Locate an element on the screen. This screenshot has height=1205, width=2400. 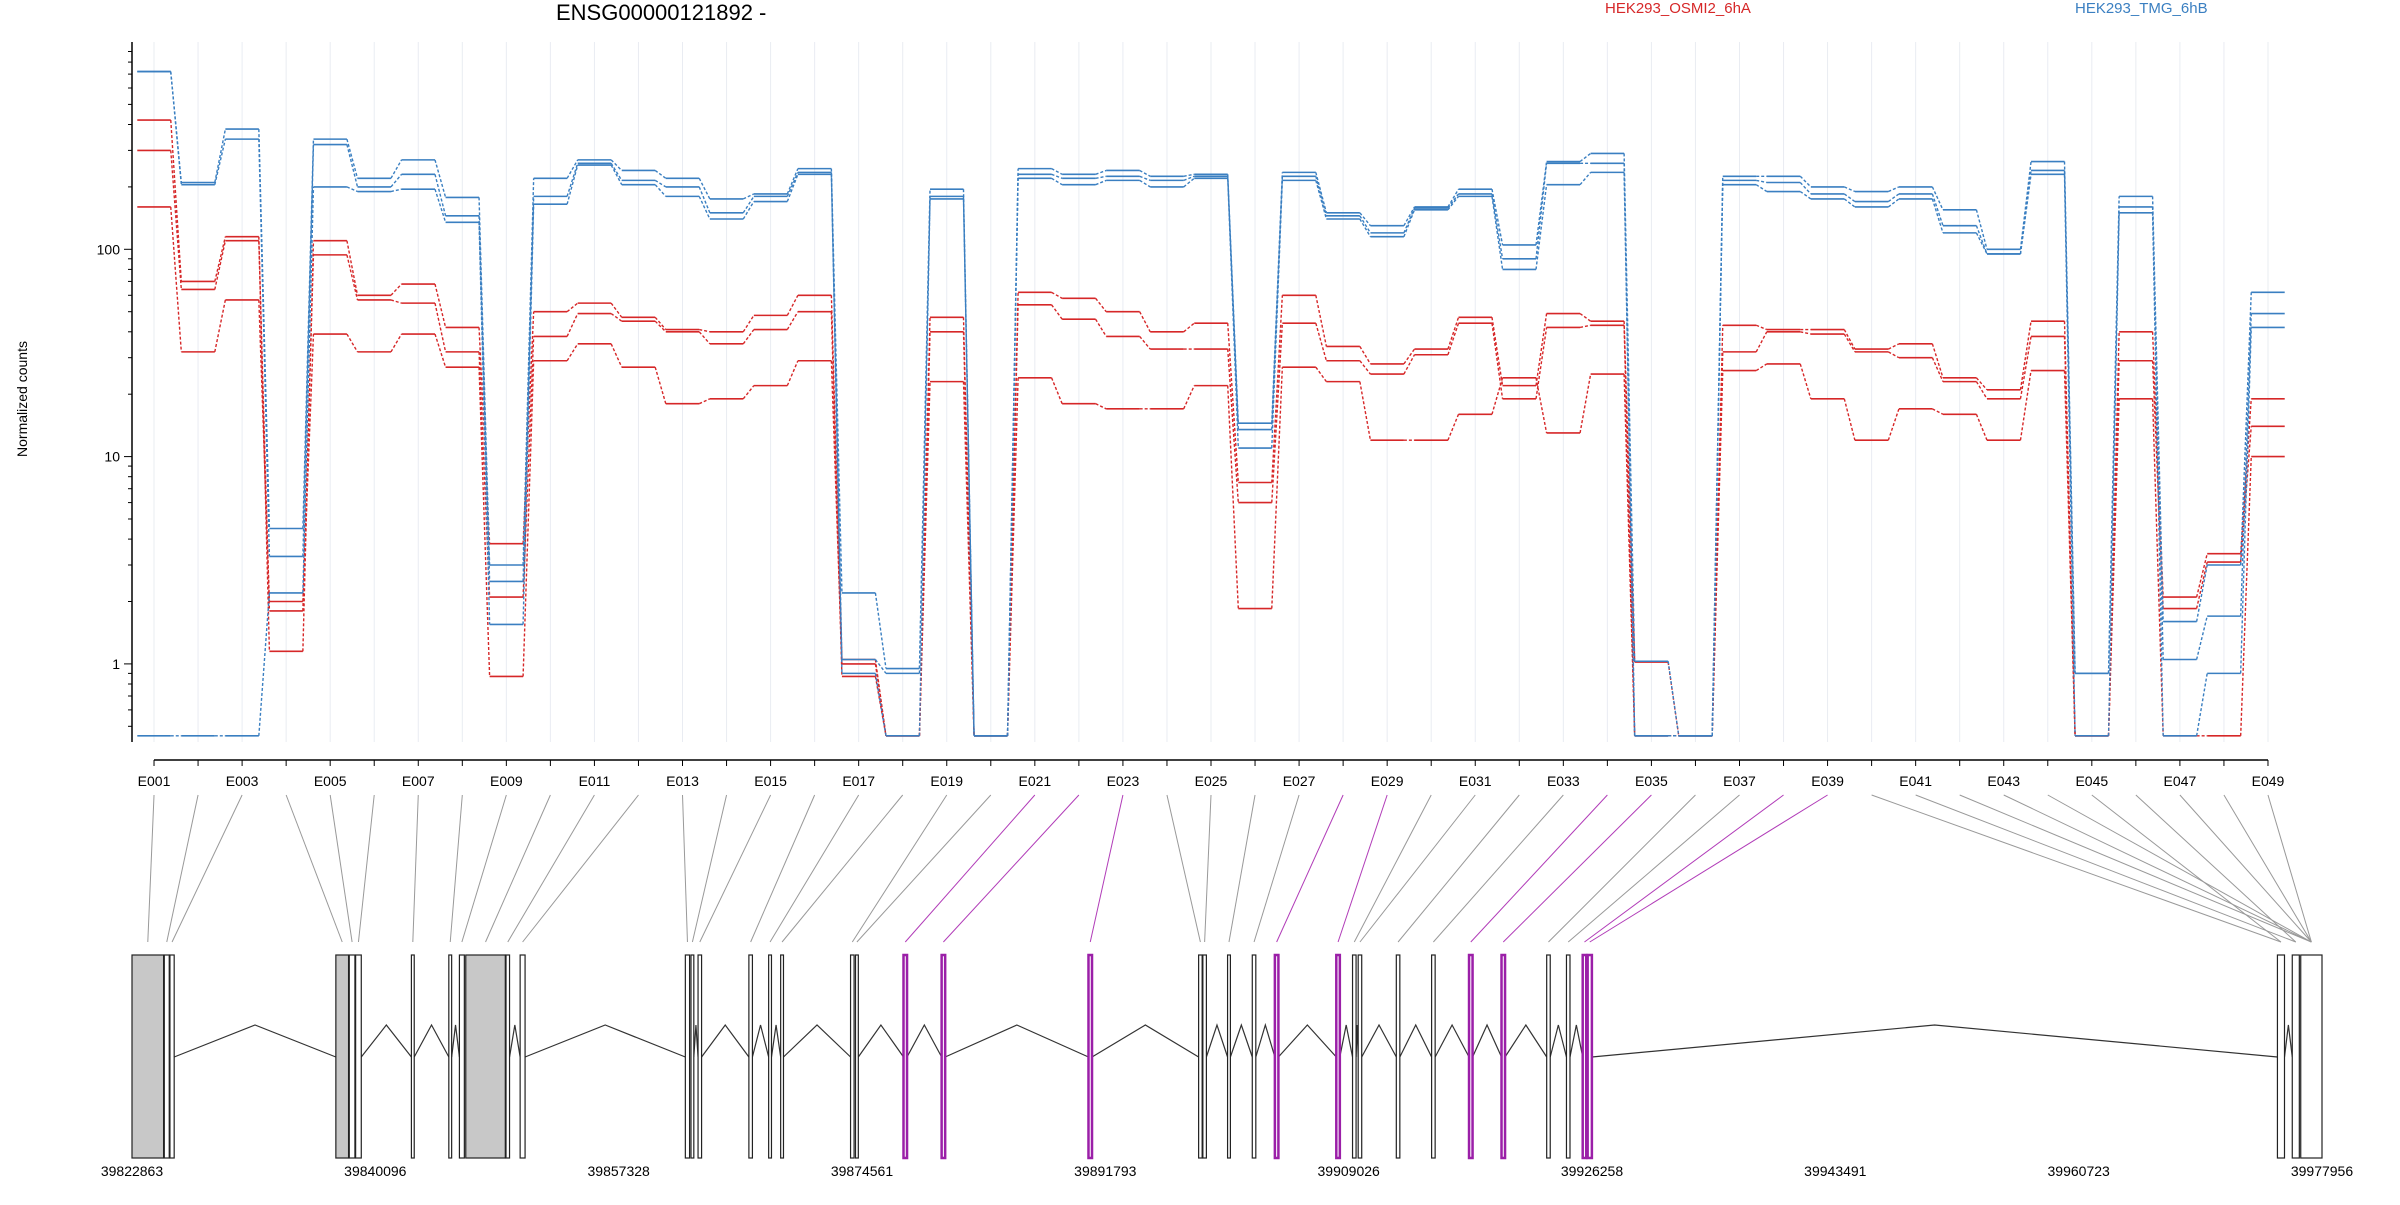
x-tick-label: E005 is located at coordinates (330, 781).